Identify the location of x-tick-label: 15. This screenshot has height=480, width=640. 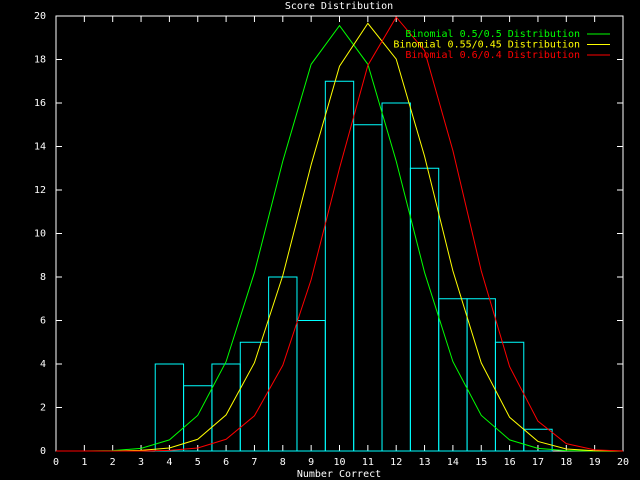
(481, 462).